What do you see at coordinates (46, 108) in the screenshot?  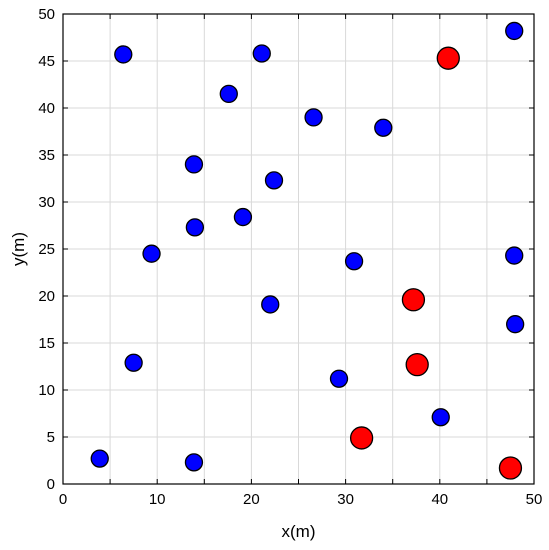 I see `y-tick-label: 40` at bounding box center [46, 108].